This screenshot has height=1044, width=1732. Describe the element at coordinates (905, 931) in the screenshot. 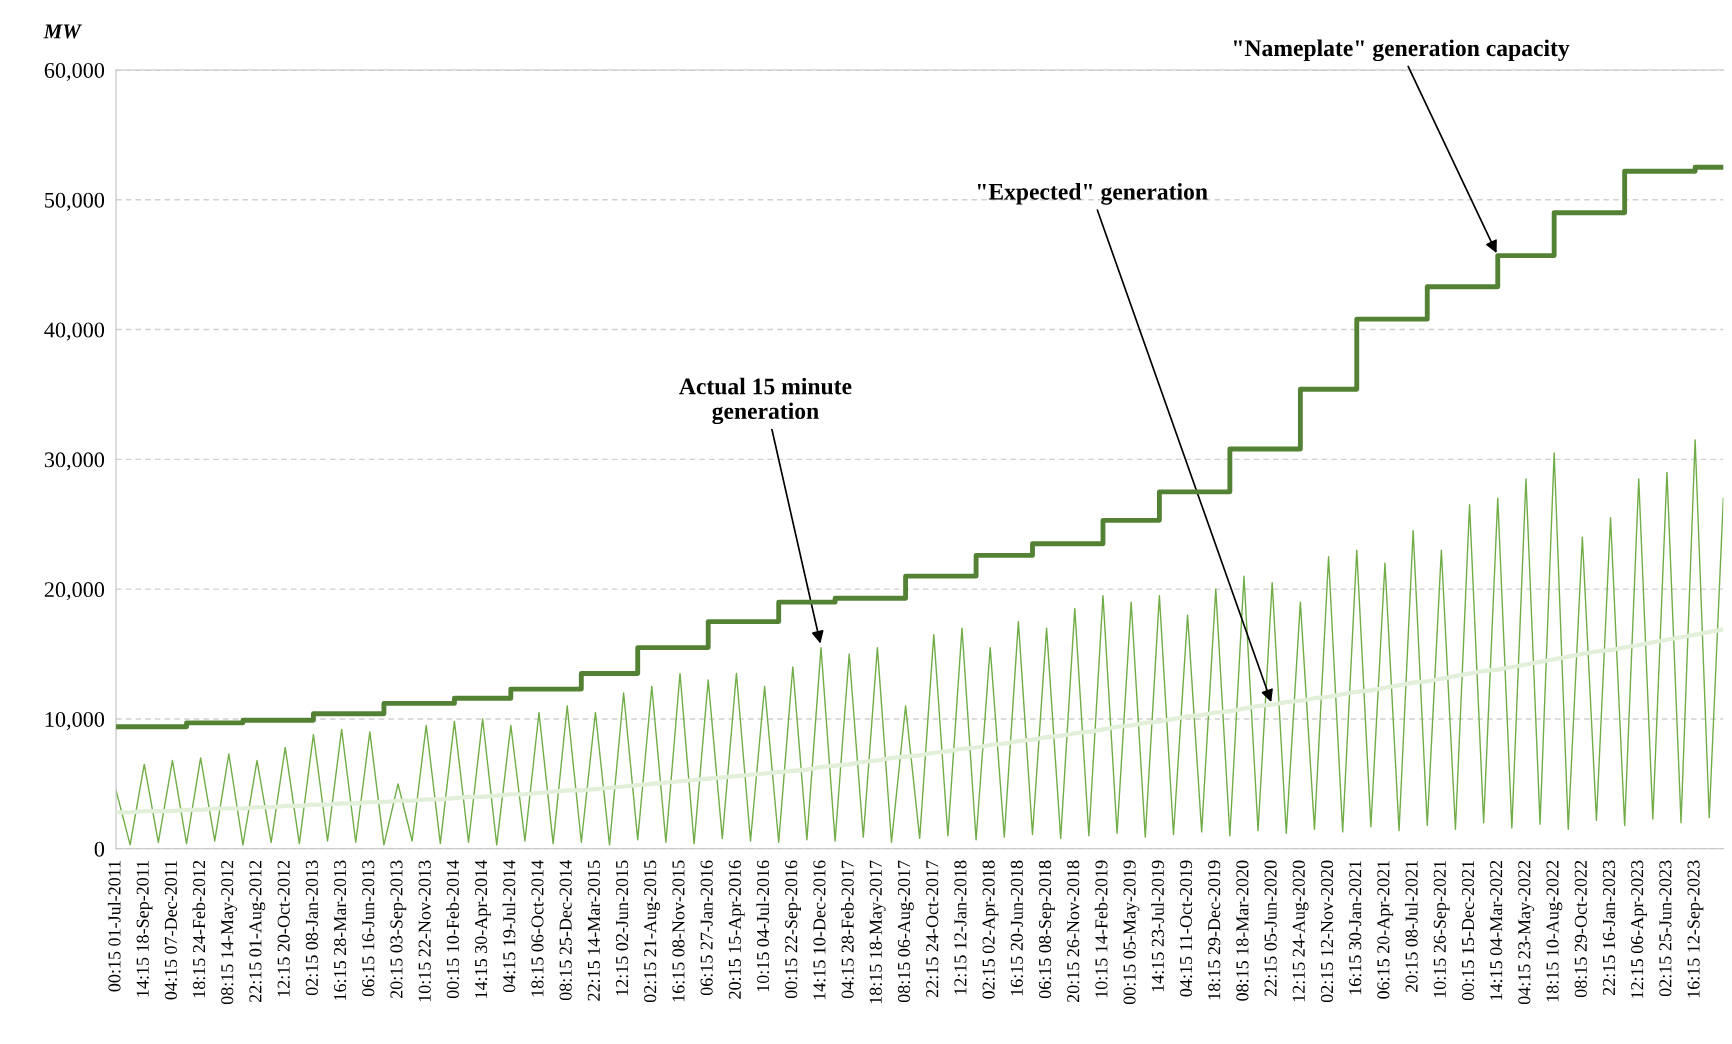

I see `x-tick-label: 08:15 06-Aug-2017` at that location.